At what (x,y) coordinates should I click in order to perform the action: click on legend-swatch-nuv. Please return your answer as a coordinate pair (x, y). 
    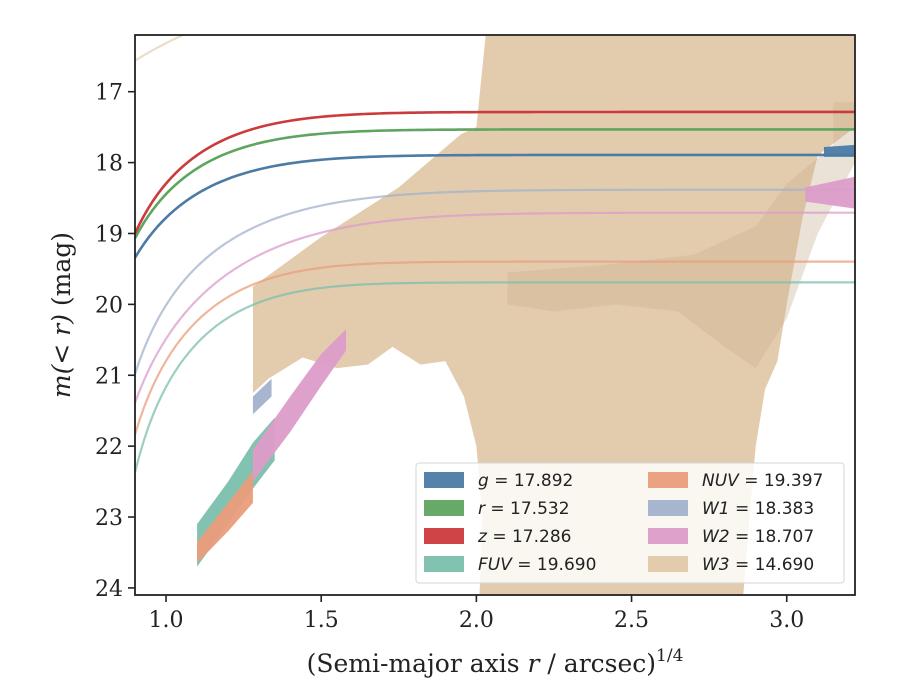
    Looking at the image, I should click on (668, 480).